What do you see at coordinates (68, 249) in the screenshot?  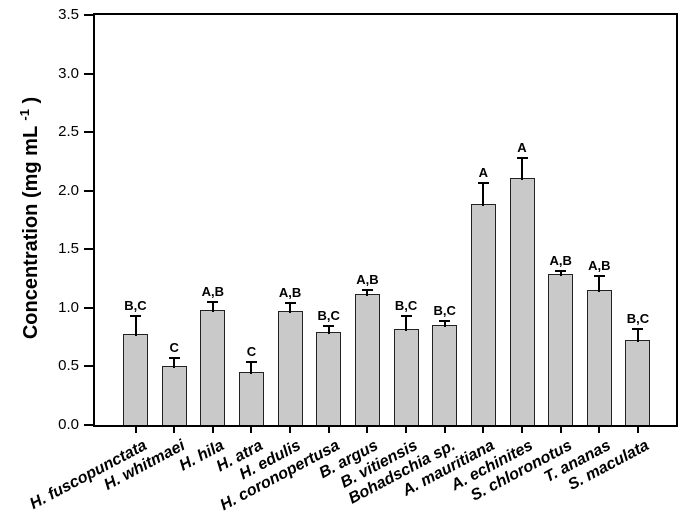 I see `y-axis-tick-label: 1.5` at bounding box center [68, 249].